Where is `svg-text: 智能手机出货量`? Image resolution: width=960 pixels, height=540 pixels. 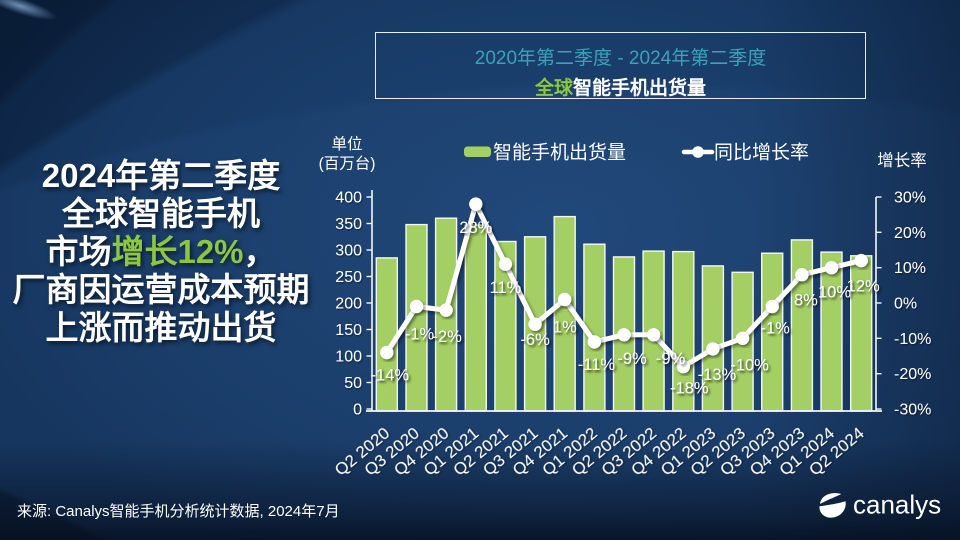 svg-text: 智能手机出货量 is located at coordinates (559, 153).